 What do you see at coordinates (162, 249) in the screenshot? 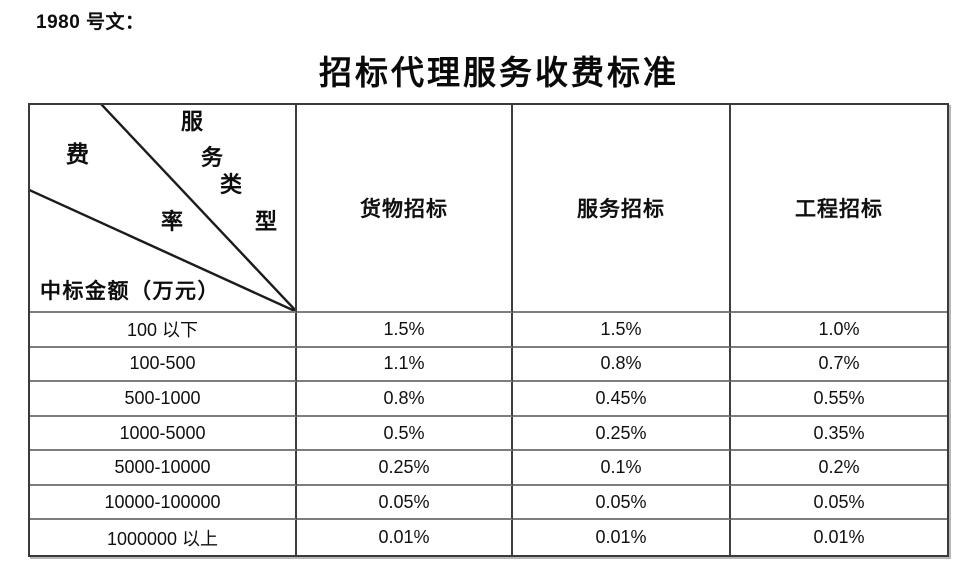
I see `diagonal-line-lower` at bounding box center [162, 249].